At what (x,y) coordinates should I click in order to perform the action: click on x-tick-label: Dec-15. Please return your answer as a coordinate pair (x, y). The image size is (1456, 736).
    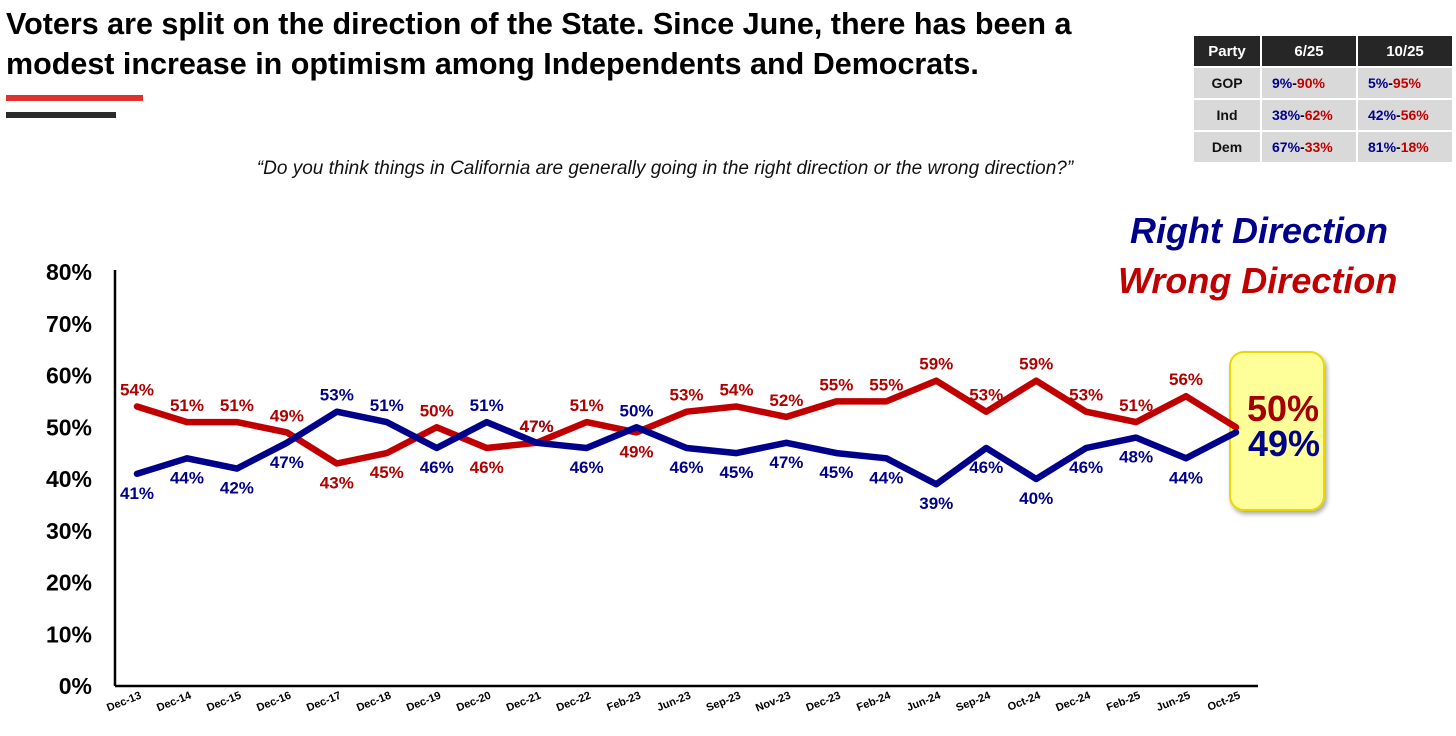
    Looking at the image, I should click on (224, 702).